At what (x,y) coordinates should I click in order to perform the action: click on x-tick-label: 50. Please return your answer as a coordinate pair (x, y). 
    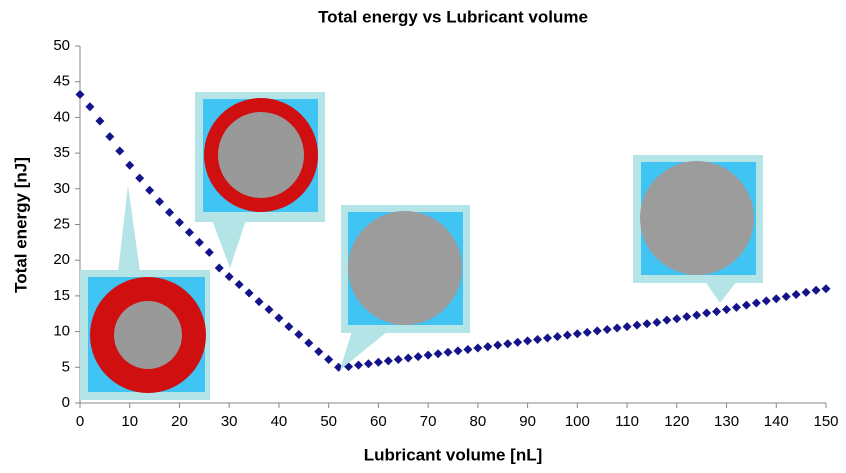
    Looking at the image, I should click on (328, 421).